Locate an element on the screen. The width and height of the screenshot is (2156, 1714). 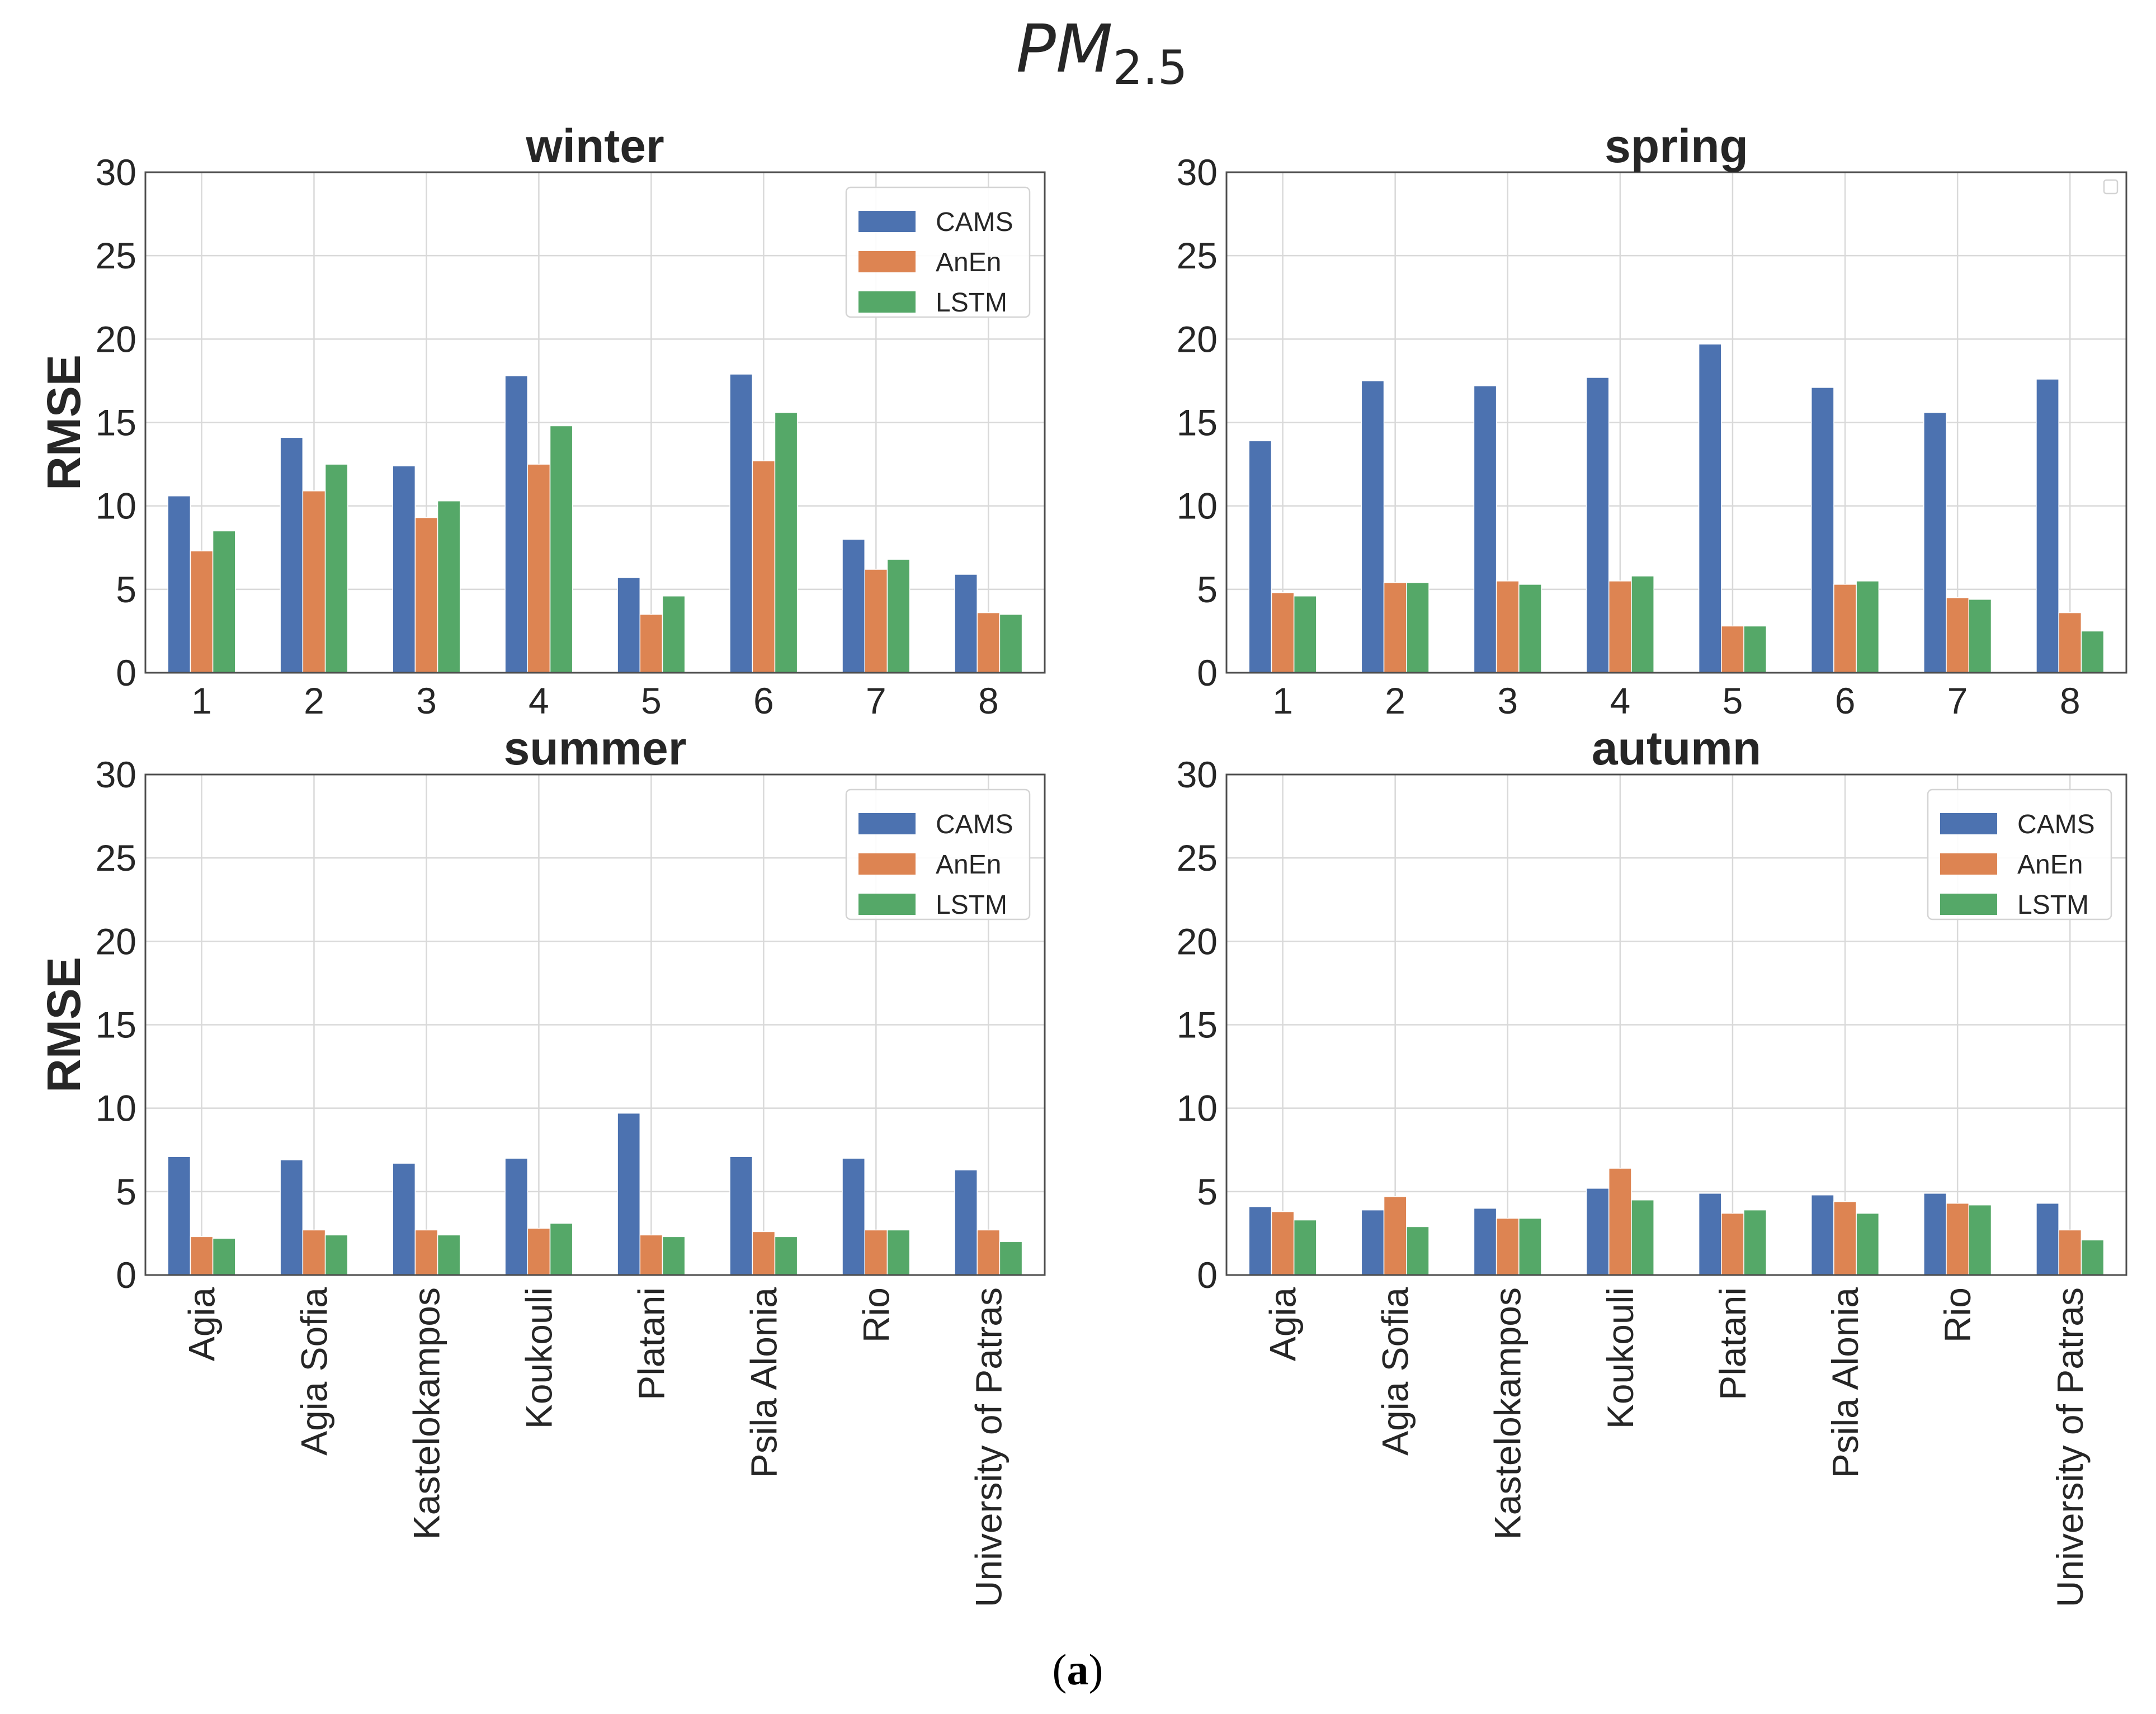
x-tick-label: 1 is located at coordinates (201, 700).